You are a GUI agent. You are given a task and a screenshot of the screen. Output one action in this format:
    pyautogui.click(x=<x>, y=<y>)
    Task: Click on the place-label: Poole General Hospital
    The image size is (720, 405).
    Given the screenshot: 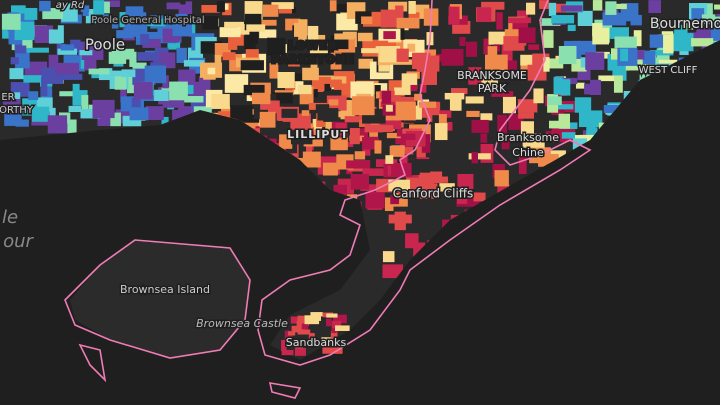 What is the action you would take?
    pyautogui.click(x=147, y=20)
    